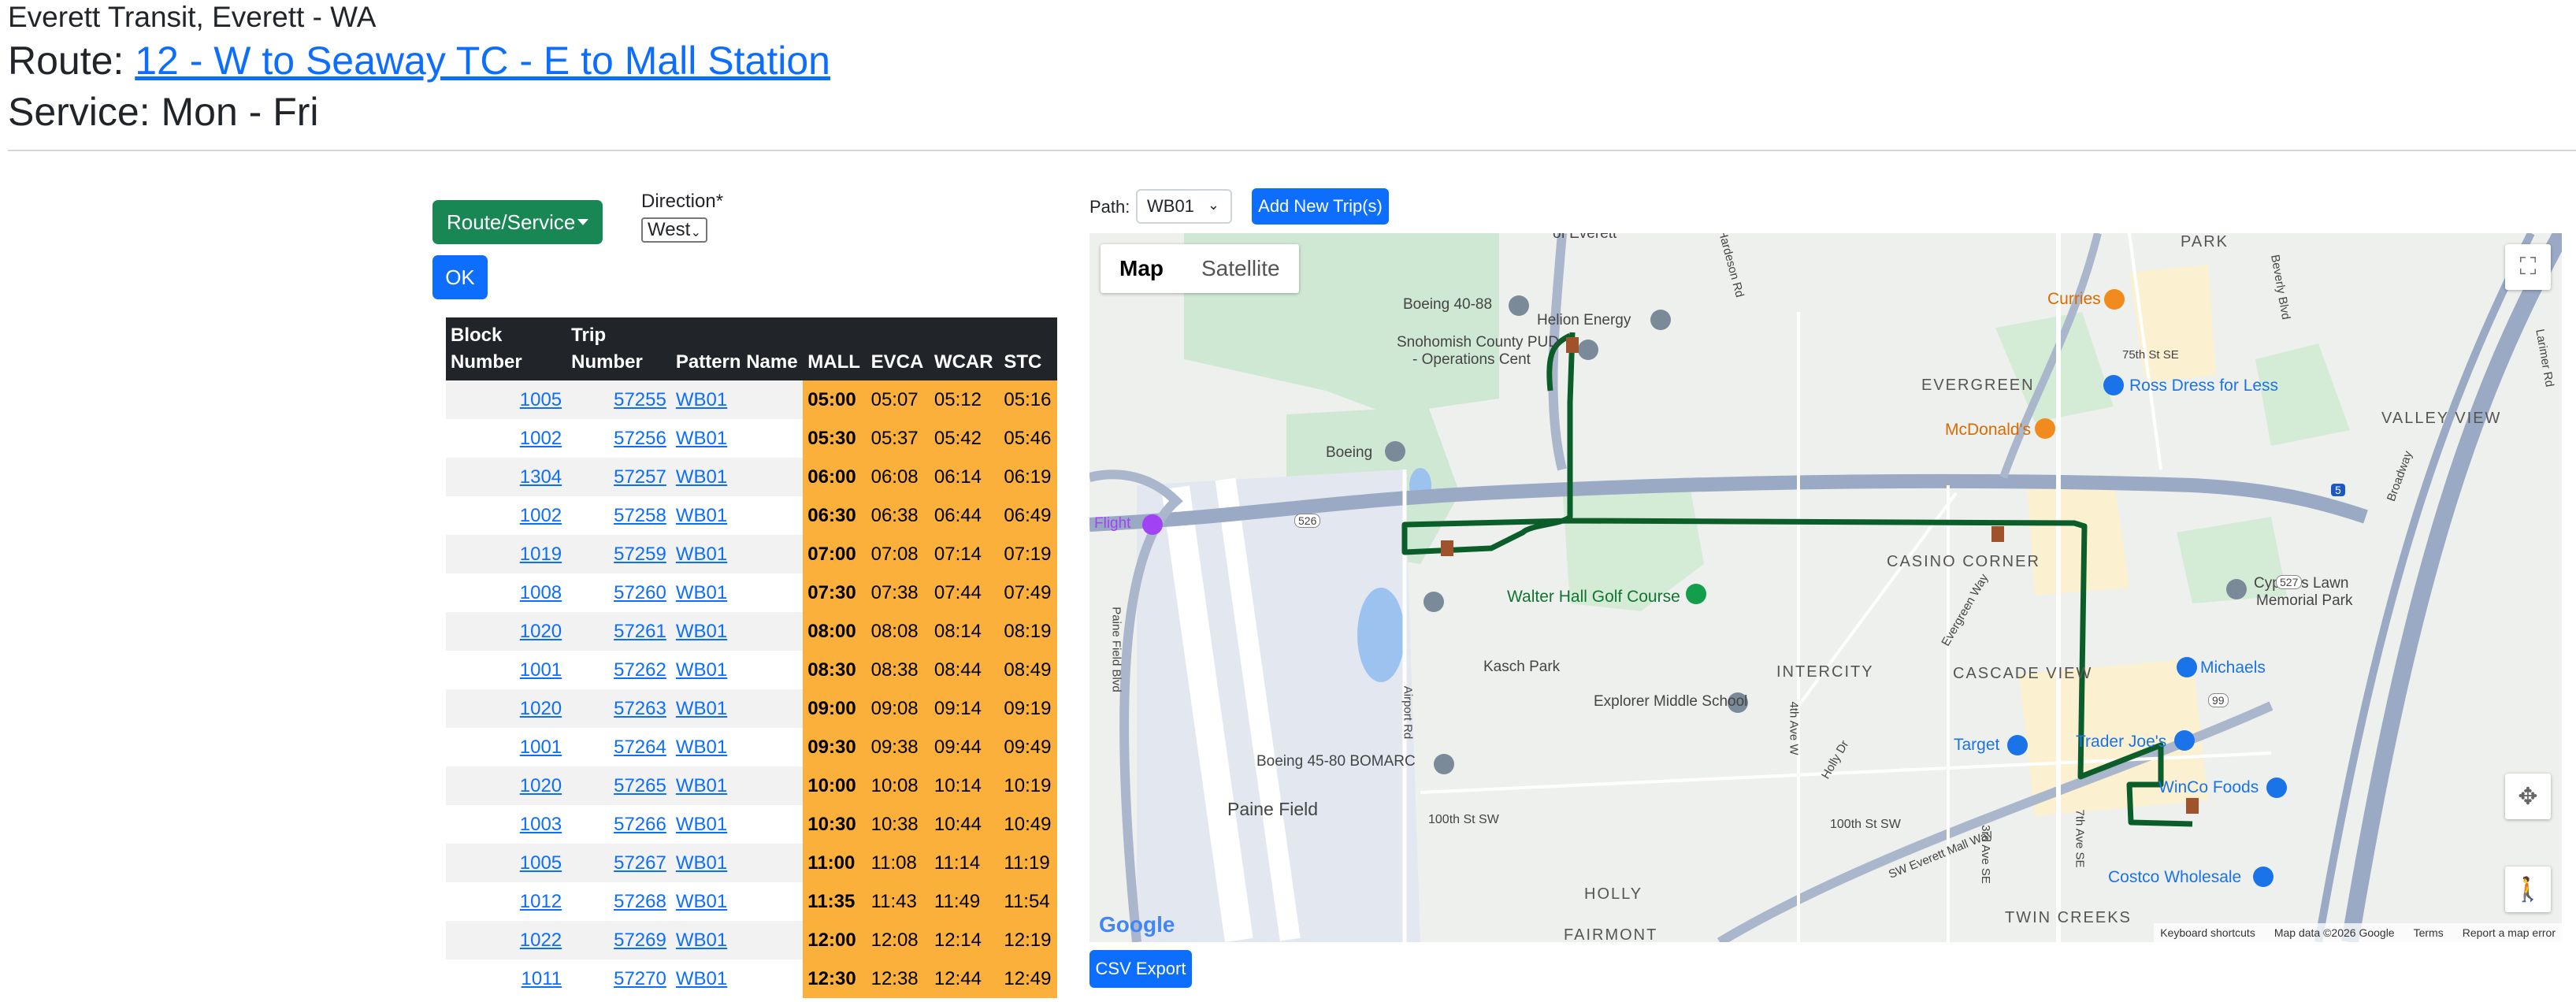 This screenshot has height=1002, width=2576. I want to click on table-cell: 11:35, so click(835, 902).